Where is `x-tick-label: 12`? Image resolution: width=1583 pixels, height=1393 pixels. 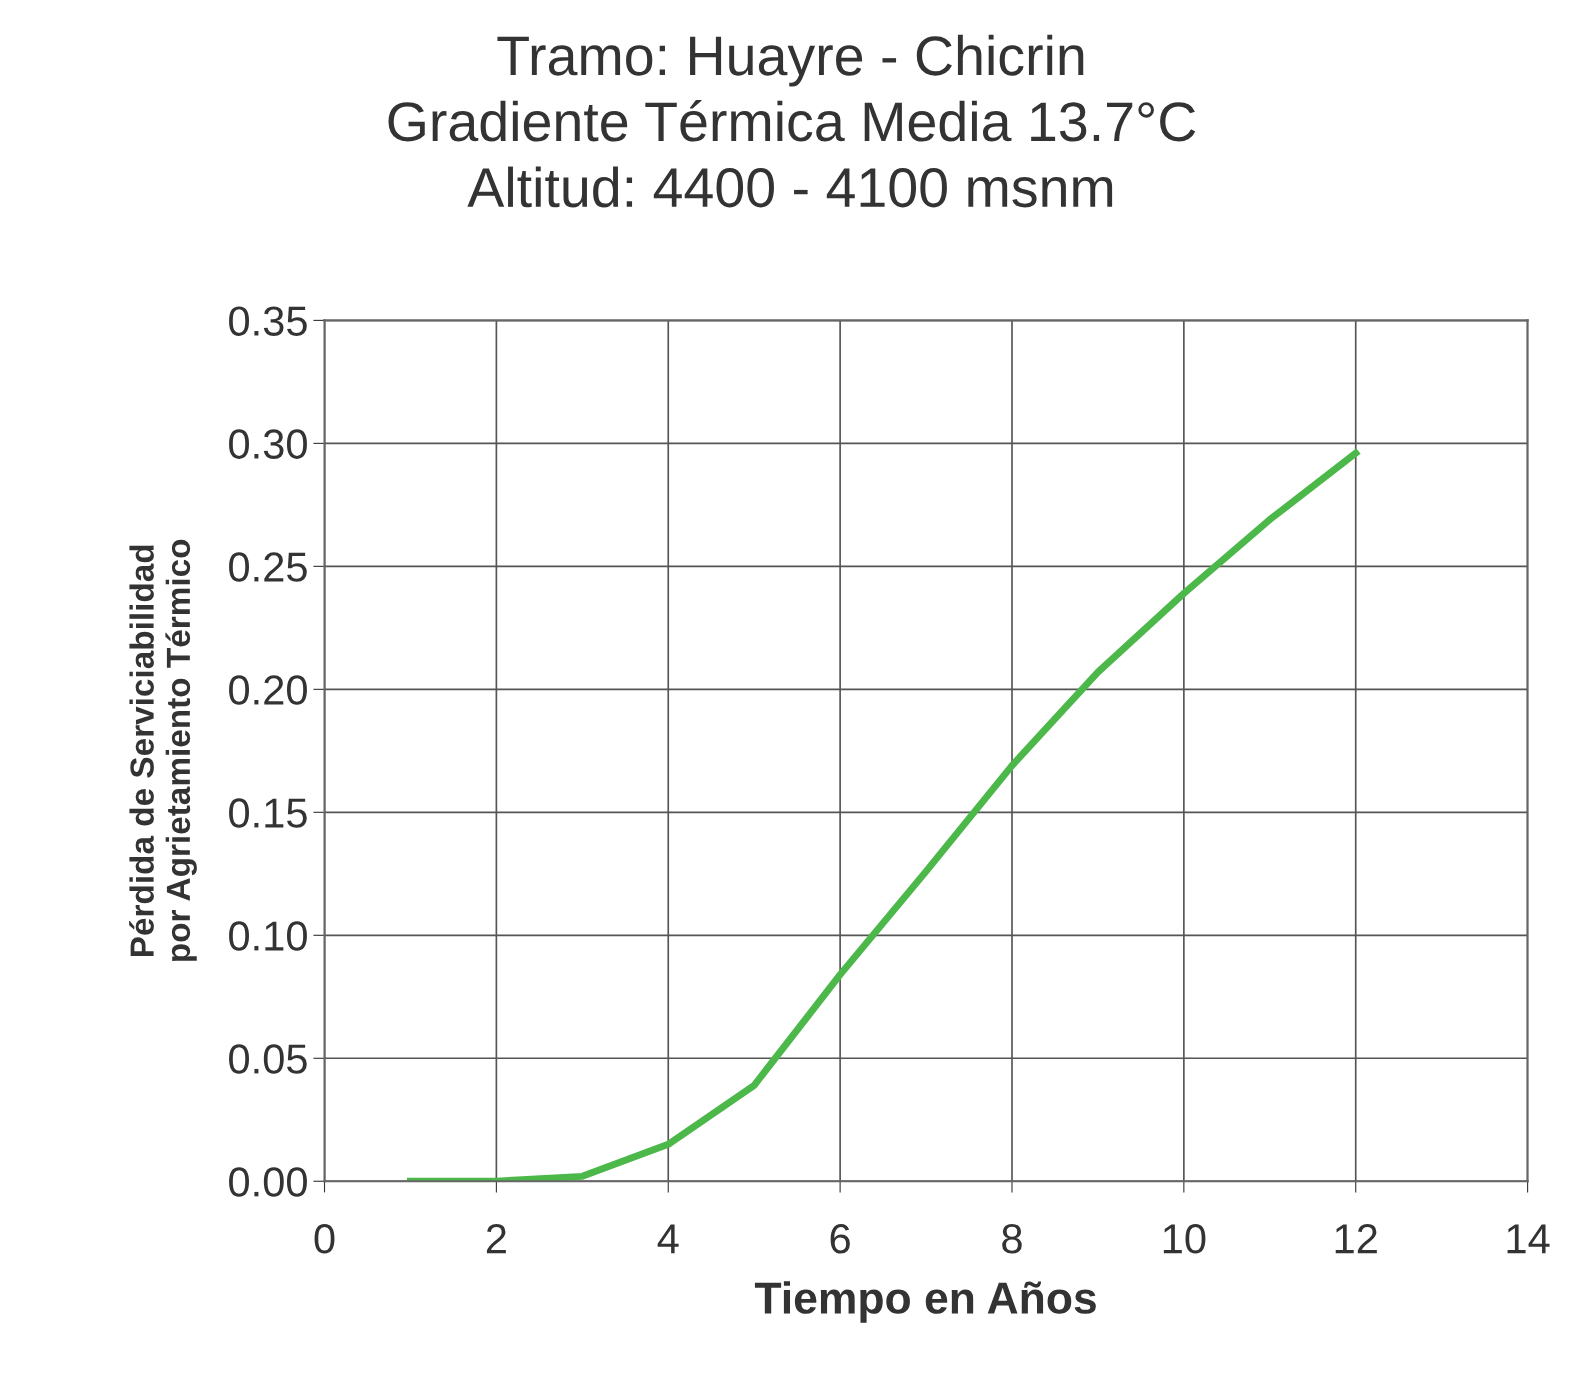 x-tick-label: 12 is located at coordinates (1356, 1239).